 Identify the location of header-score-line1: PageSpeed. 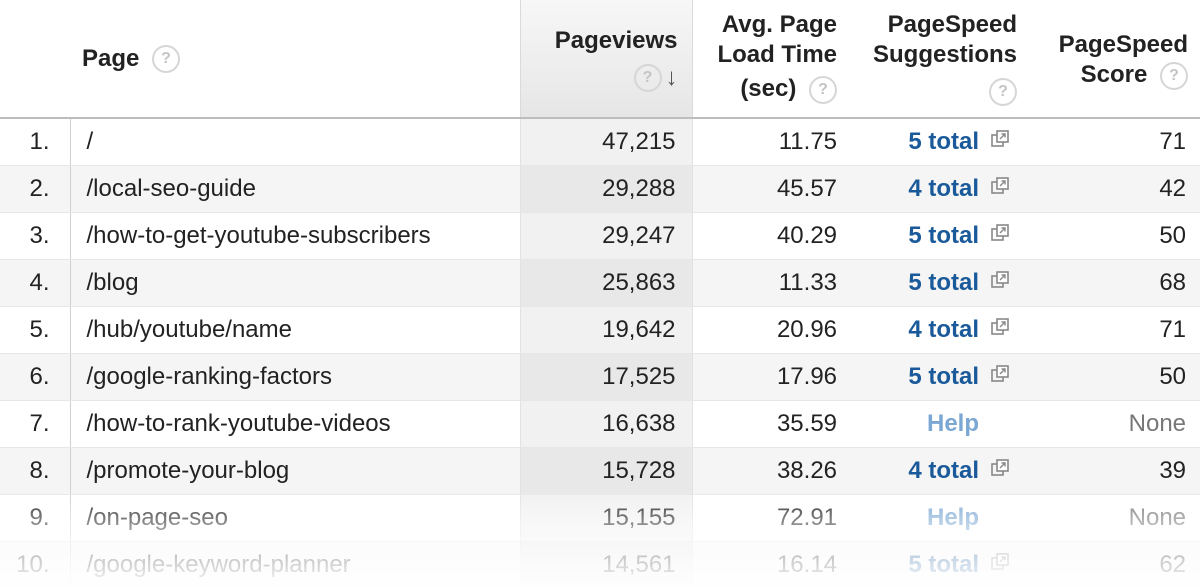
(1123, 44).